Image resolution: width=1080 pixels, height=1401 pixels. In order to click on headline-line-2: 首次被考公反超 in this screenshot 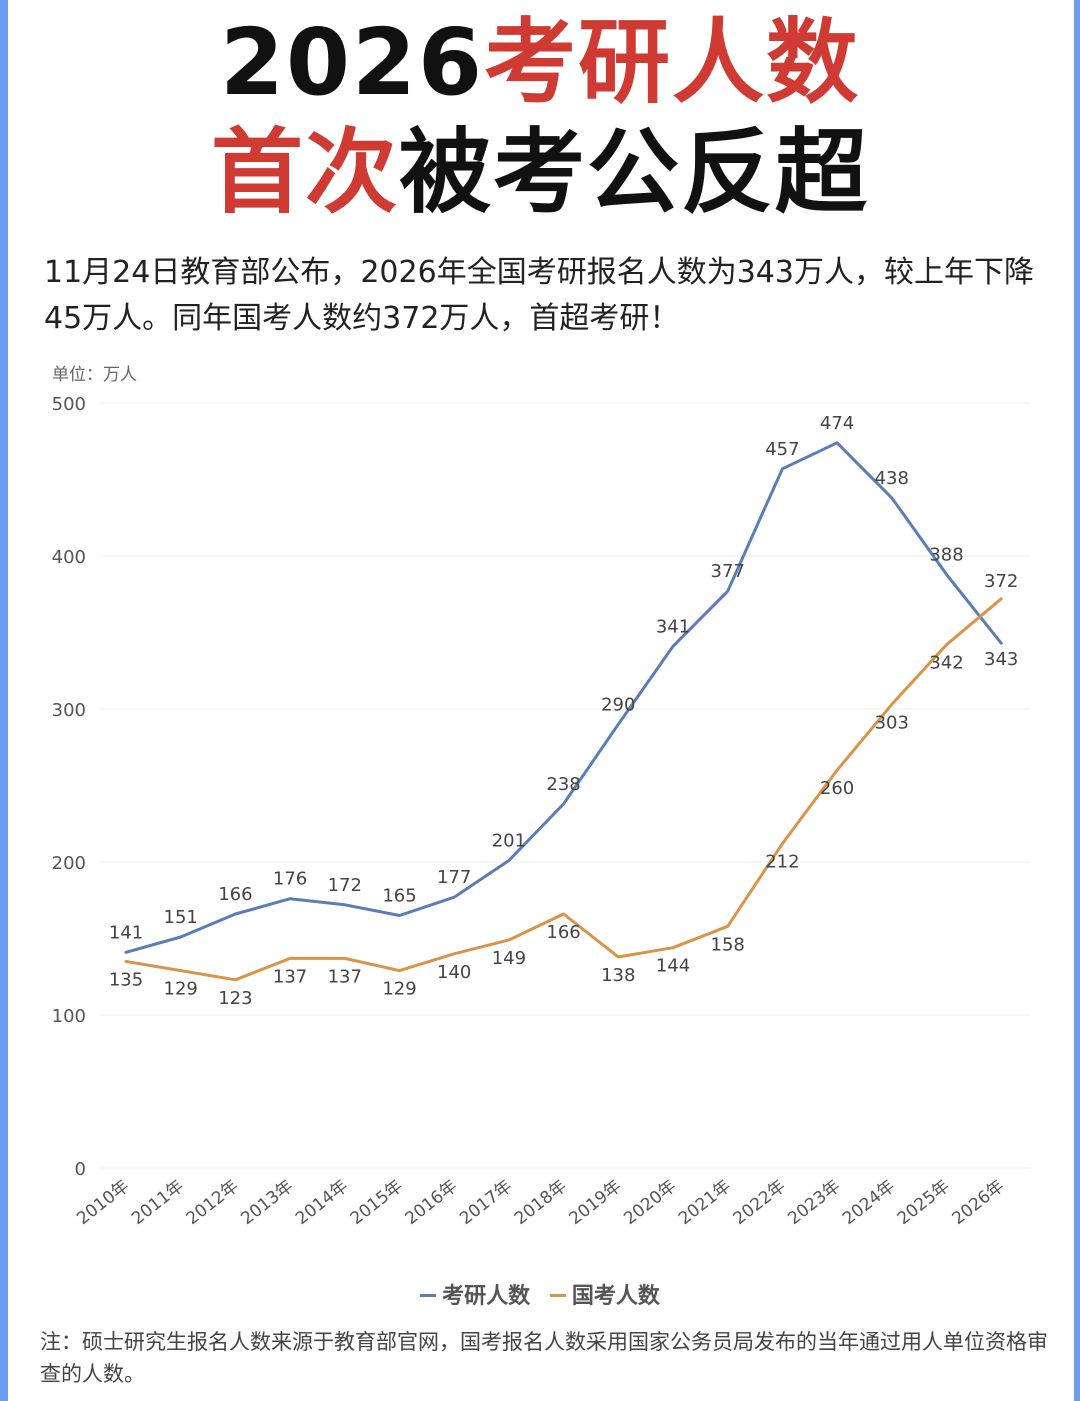, I will do `click(540, 173)`.